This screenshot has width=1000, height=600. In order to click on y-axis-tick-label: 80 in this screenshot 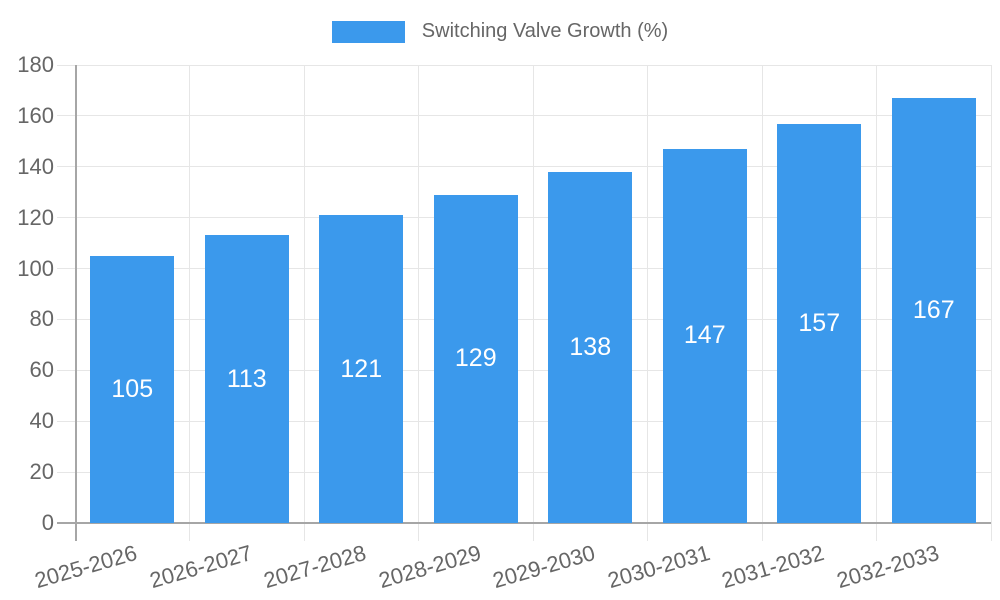, I will do `click(41, 319)`.